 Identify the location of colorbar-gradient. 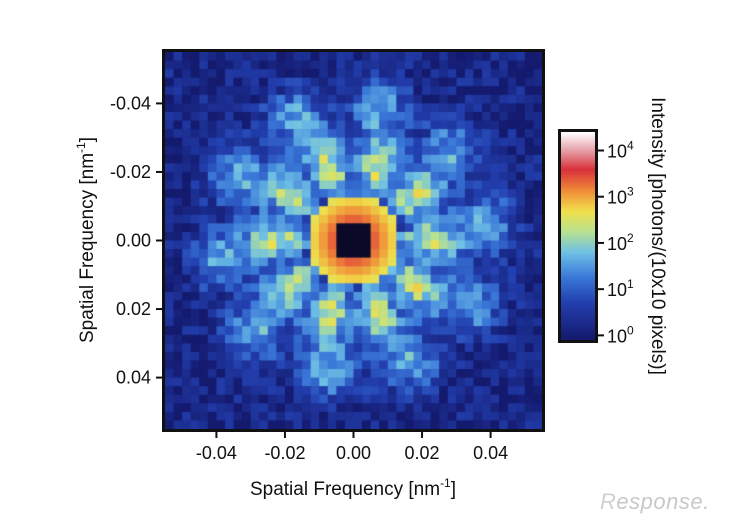
(578, 236).